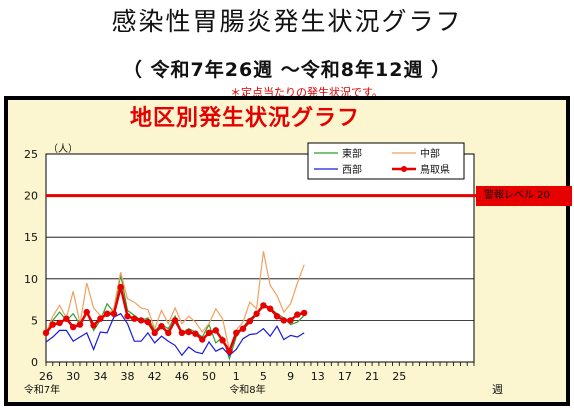 Image resolution: width=574 pixels, height=410 pixels. I want to click on x-tick-label: 46, so click(182, 376).